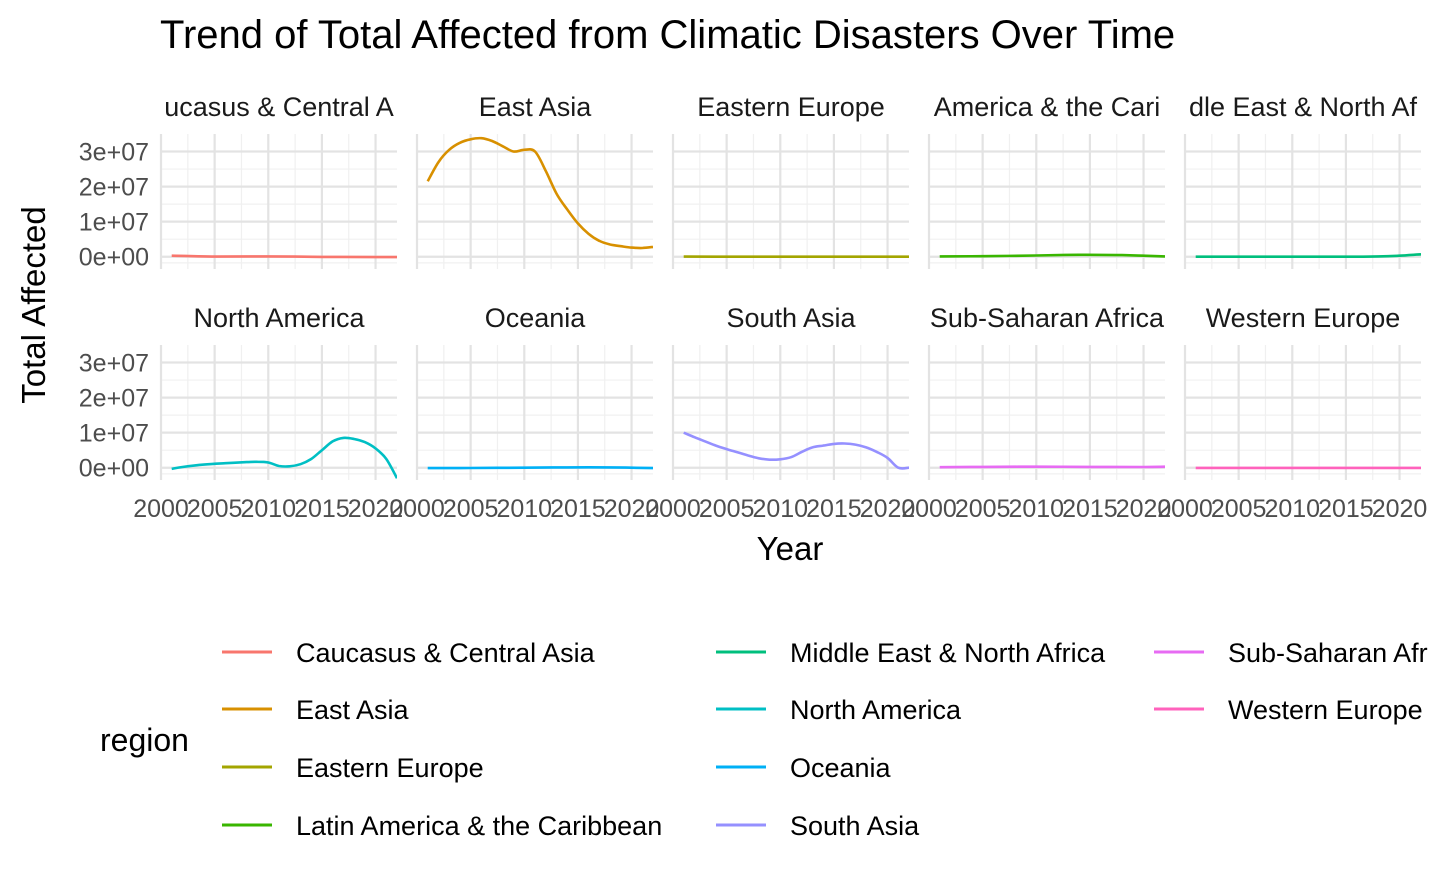 The width and height of the screenshot is (1440, 889). I want to click on legend-item: Sub-Saharan Afr, so click(1291, 653).